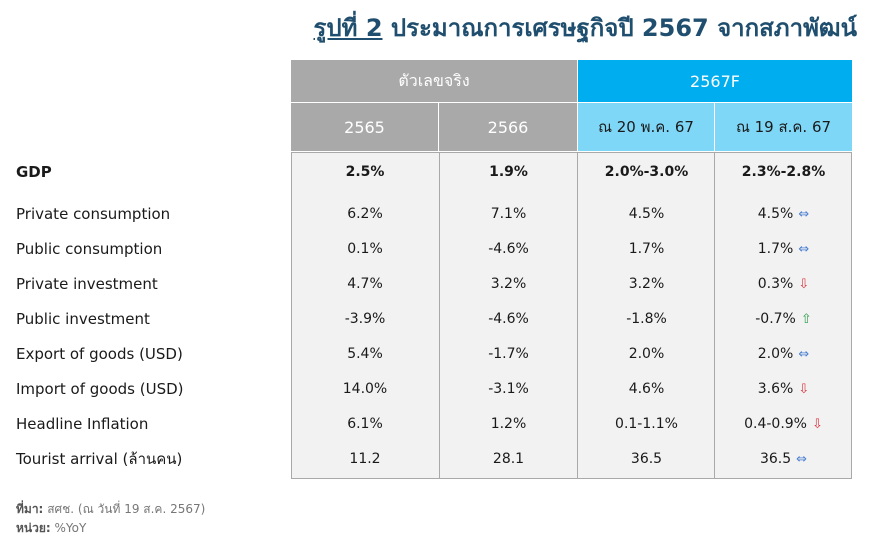 This screenshot has width=877, height=547. I want to click on cell-value: 4.6%, so click(646, 389).